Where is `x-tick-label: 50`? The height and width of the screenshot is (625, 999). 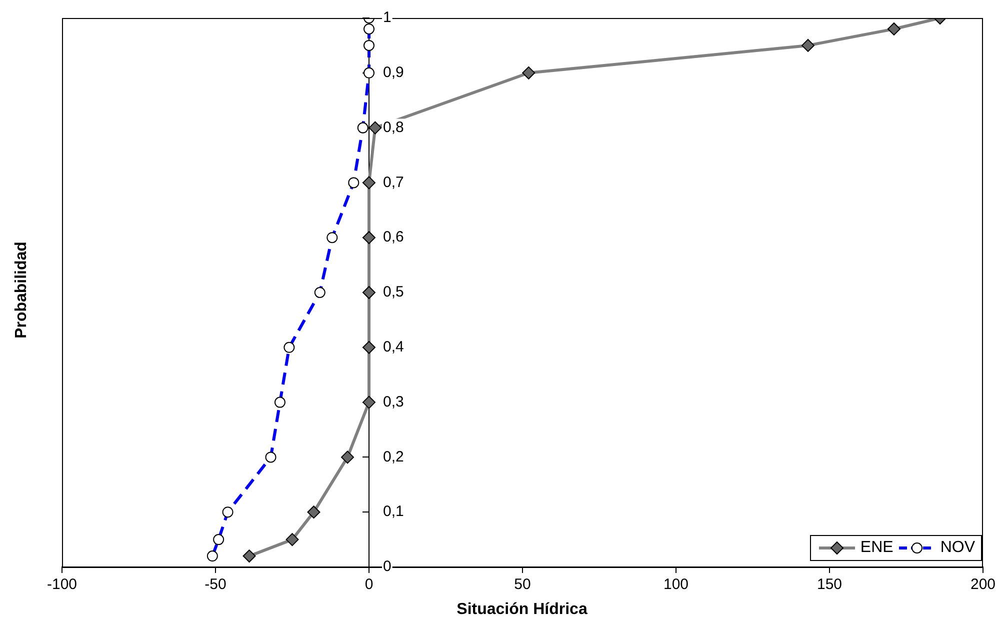 x-tick-label: 50 is located at coordinates (522, 585).